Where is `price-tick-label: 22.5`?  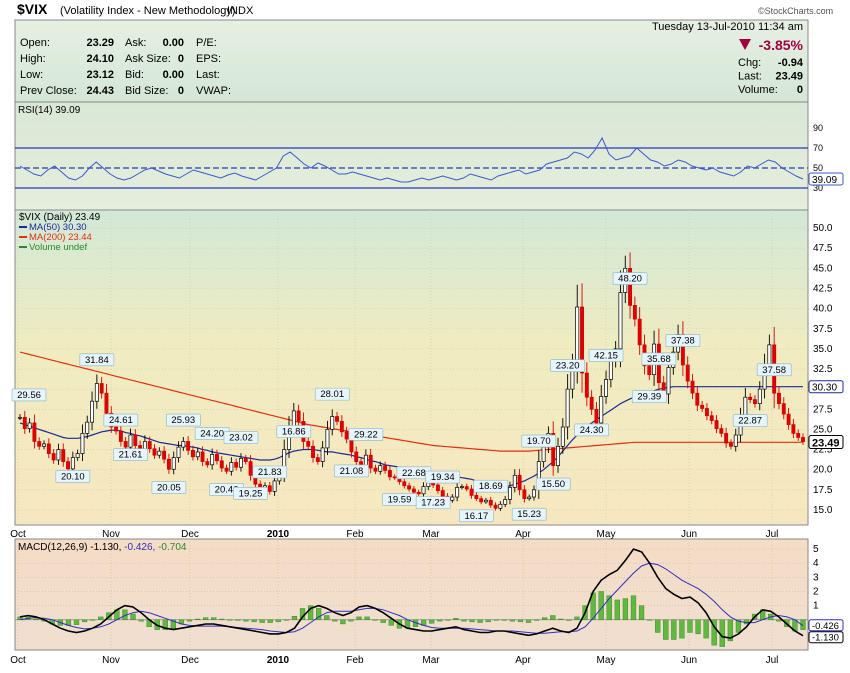
price-tick-label: 22.5 is located at coordinates (823, 450).